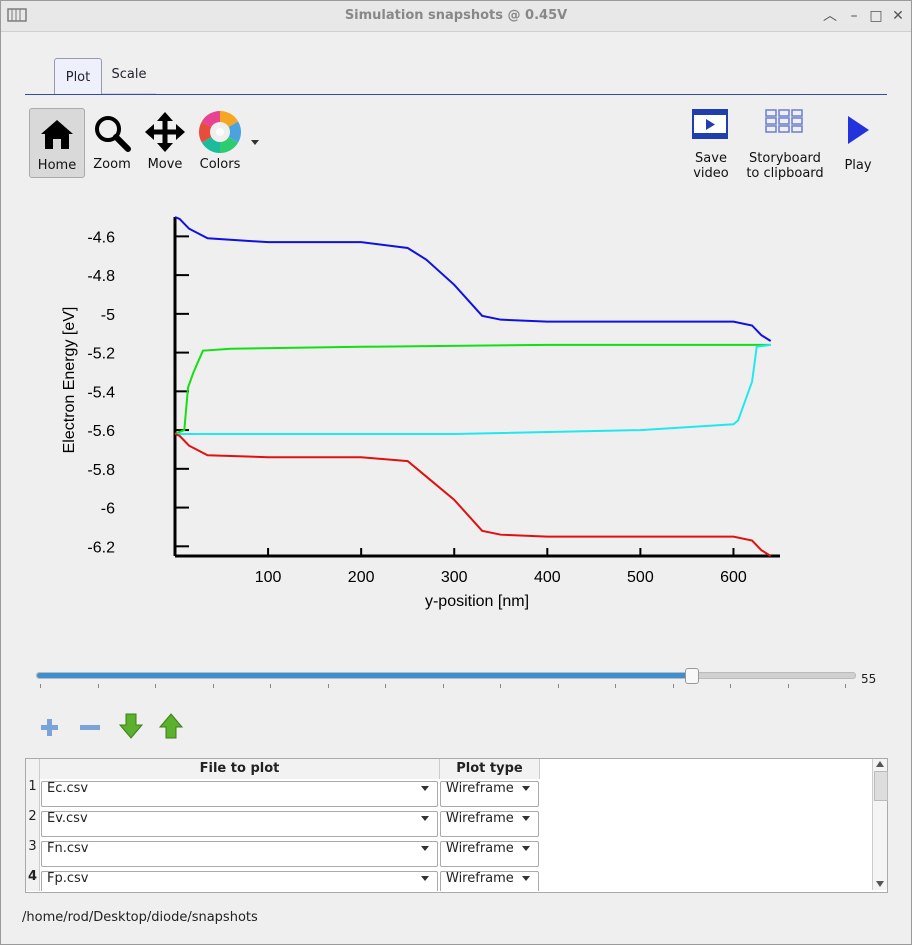  What do you see at coordinates (710, 124) in the screenshot?
I see `film-icon` at bounding box center [710, 124].